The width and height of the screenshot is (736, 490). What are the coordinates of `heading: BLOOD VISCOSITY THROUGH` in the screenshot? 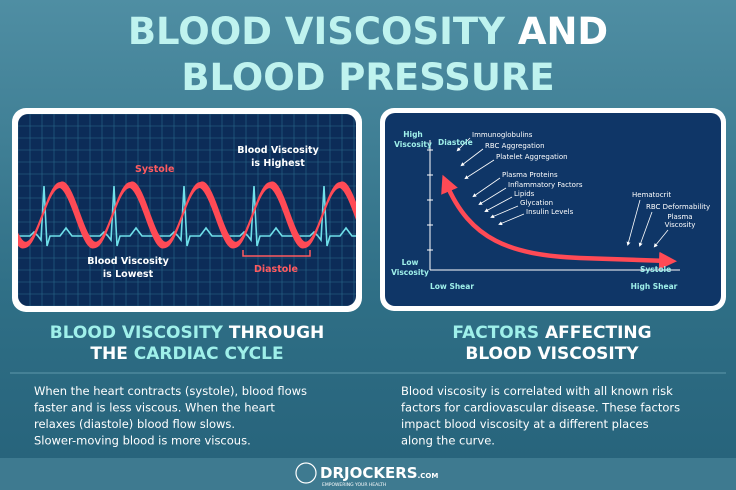 It's located at (187, 333).